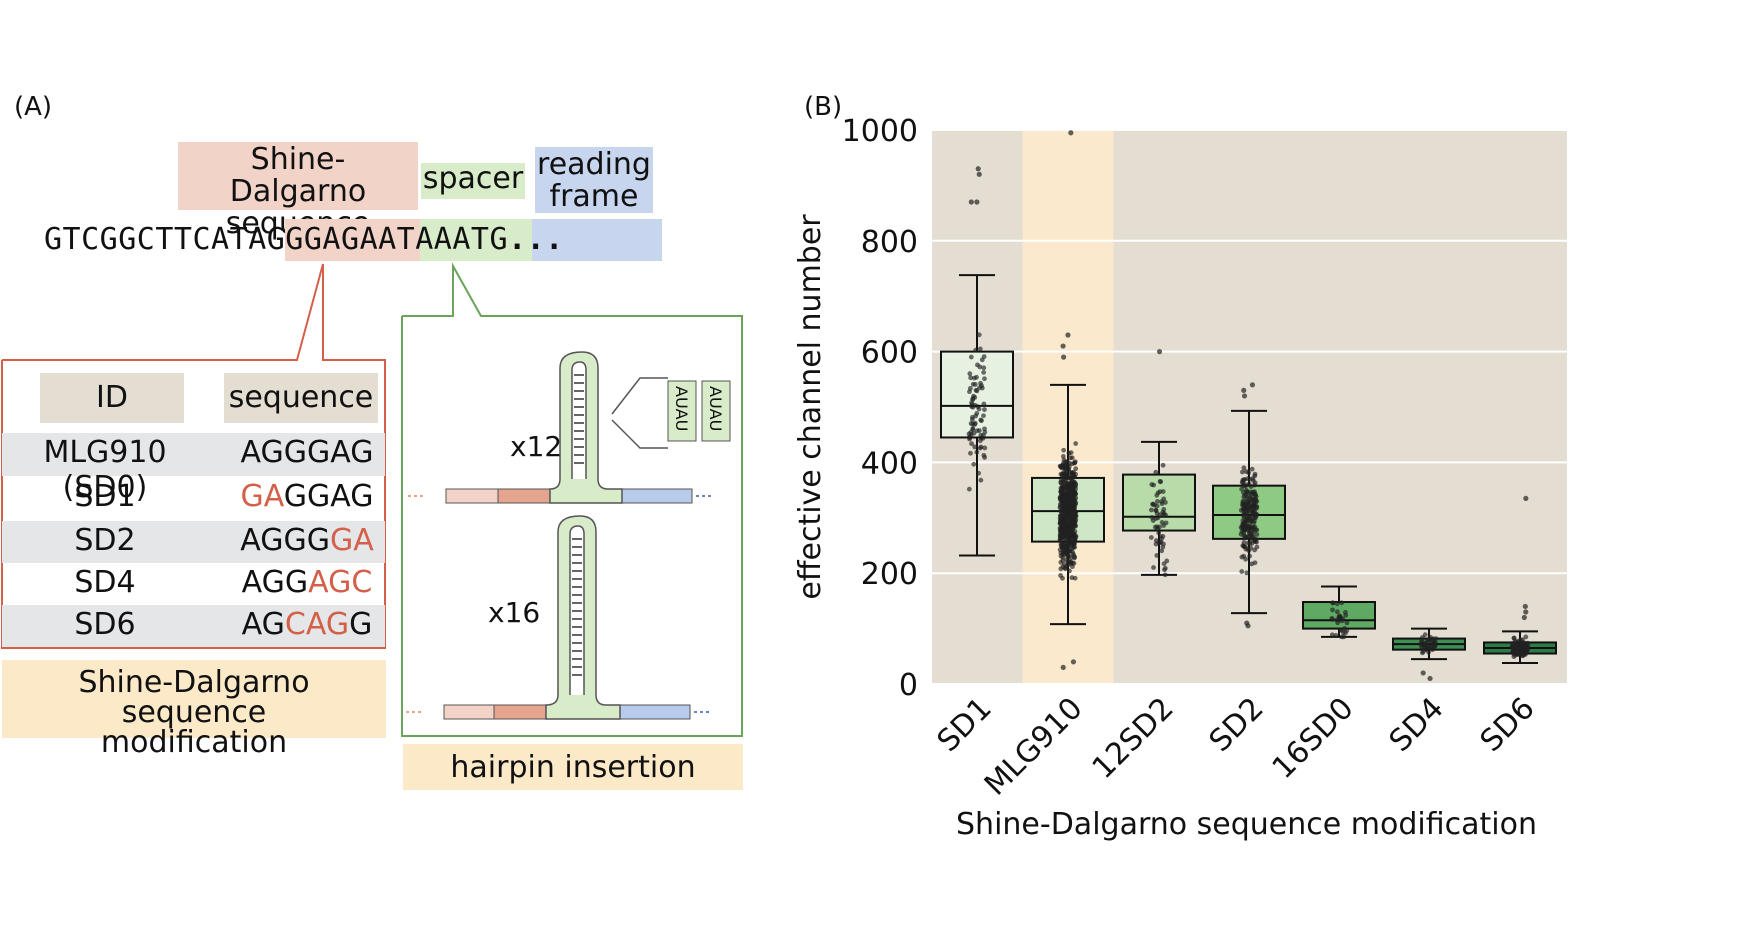 This screenshot has height=948, width=1755. What do you see at coordinates (328, 496) in the screenshot?
I see `bases: GGAG` at bounding box center [328, 496].